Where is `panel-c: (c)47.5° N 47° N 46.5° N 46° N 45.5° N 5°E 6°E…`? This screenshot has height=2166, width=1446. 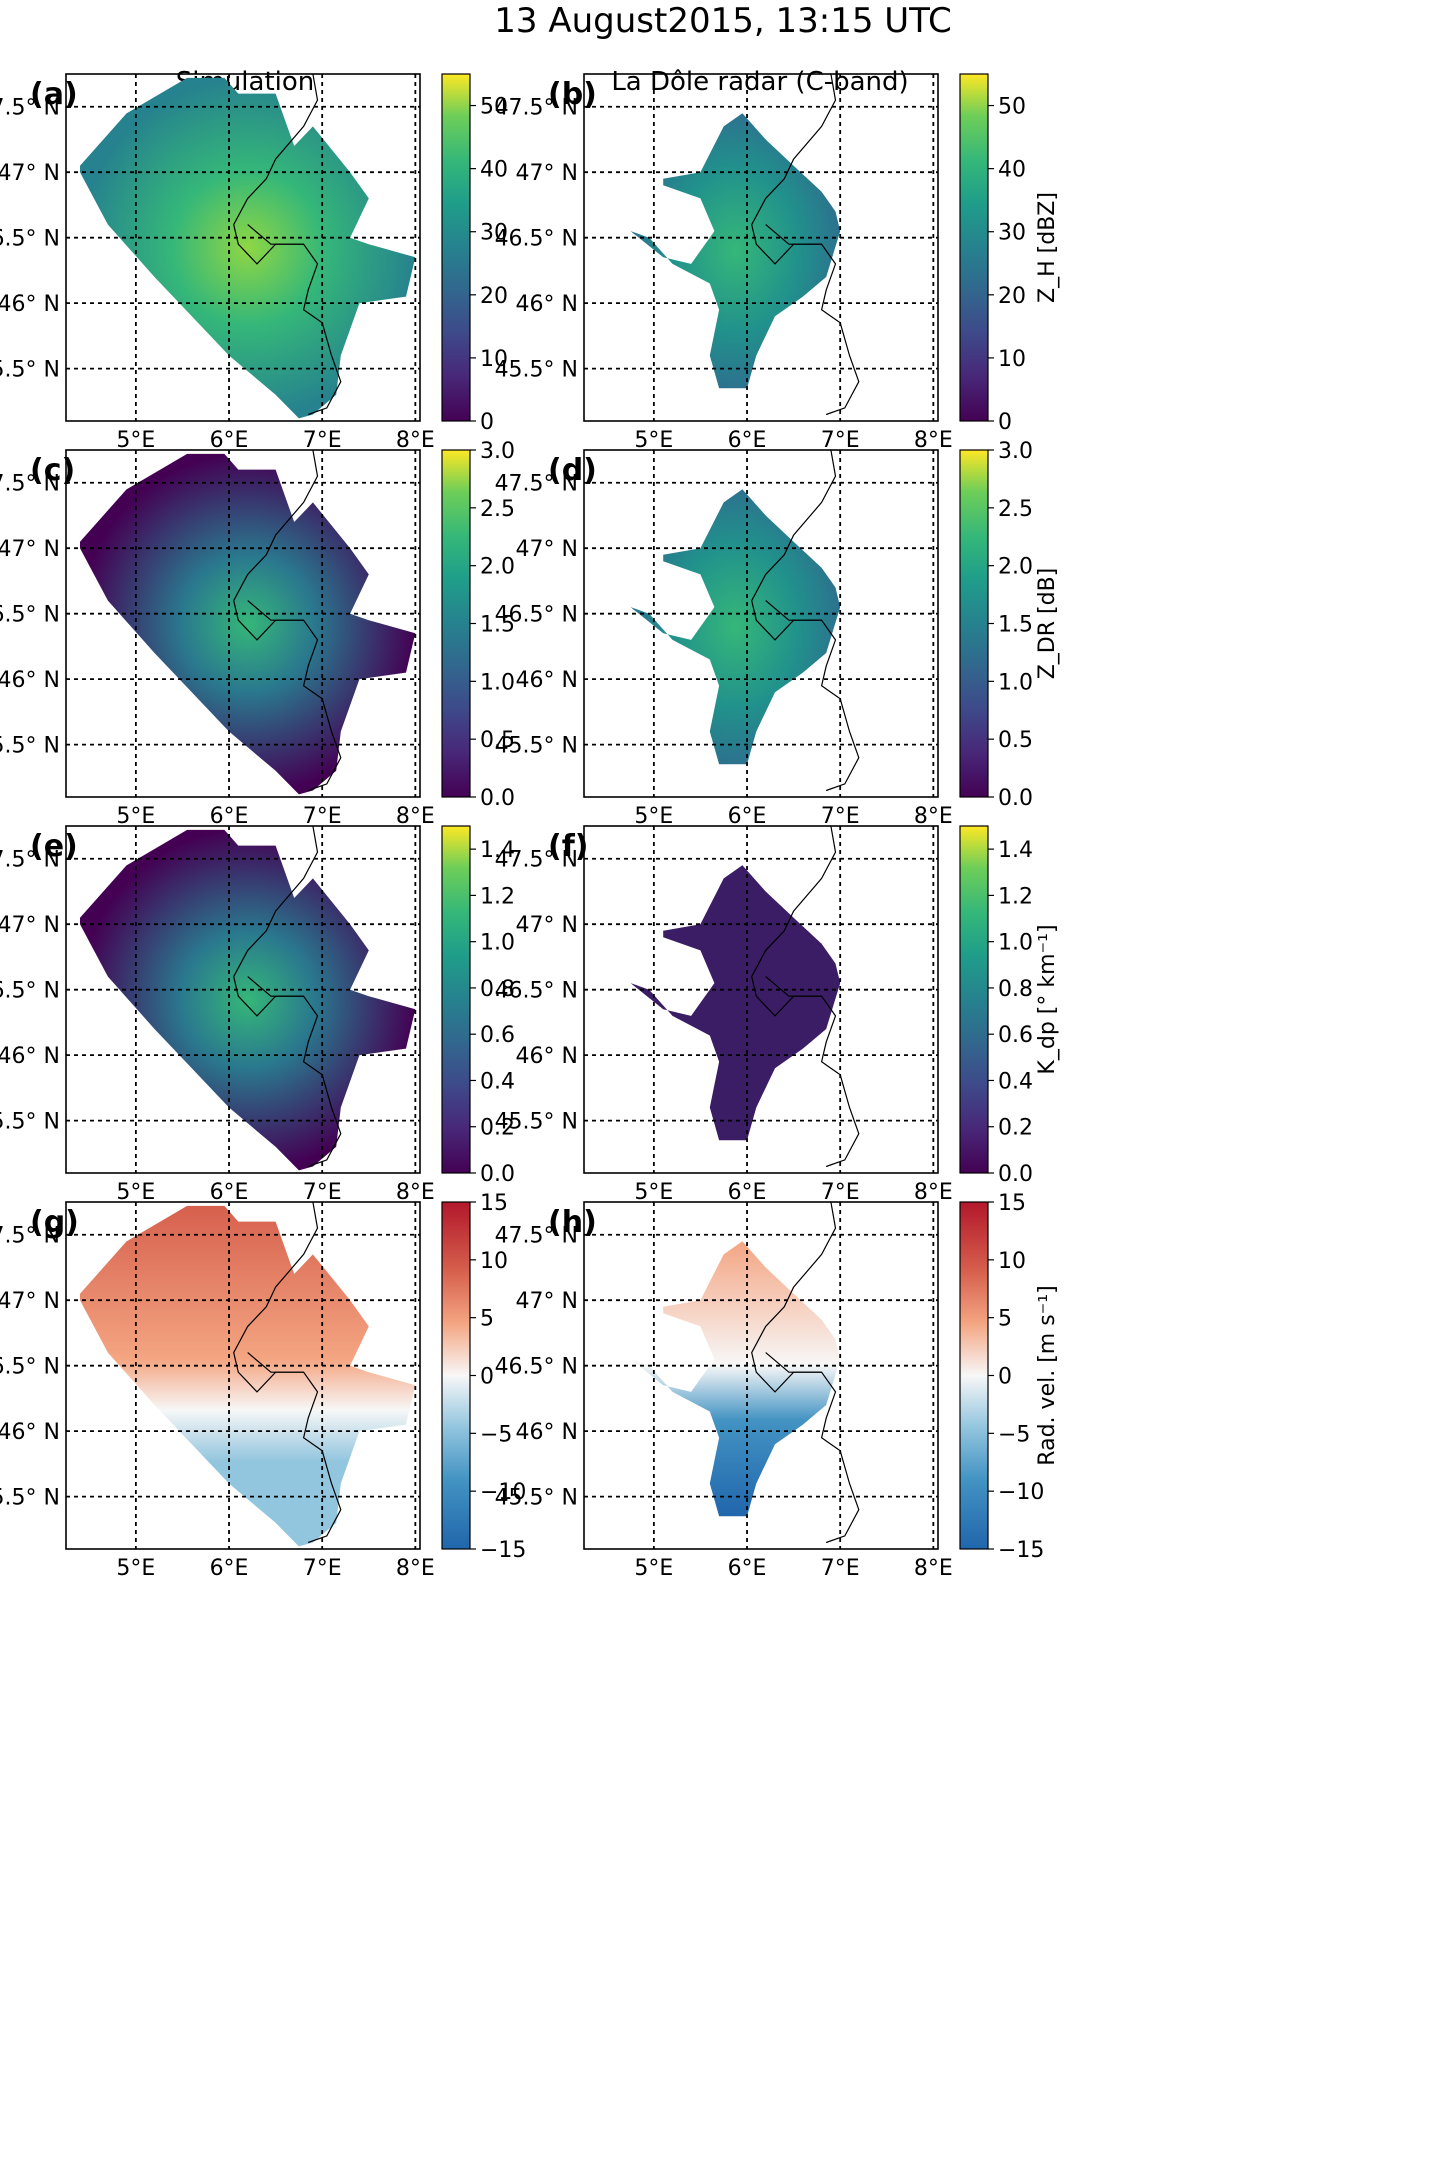
panel-c: (c)47.5° N 47° N 46.5° N 46° N 45.5° N 5°E 6°E… is located at coordinates (257, 634).